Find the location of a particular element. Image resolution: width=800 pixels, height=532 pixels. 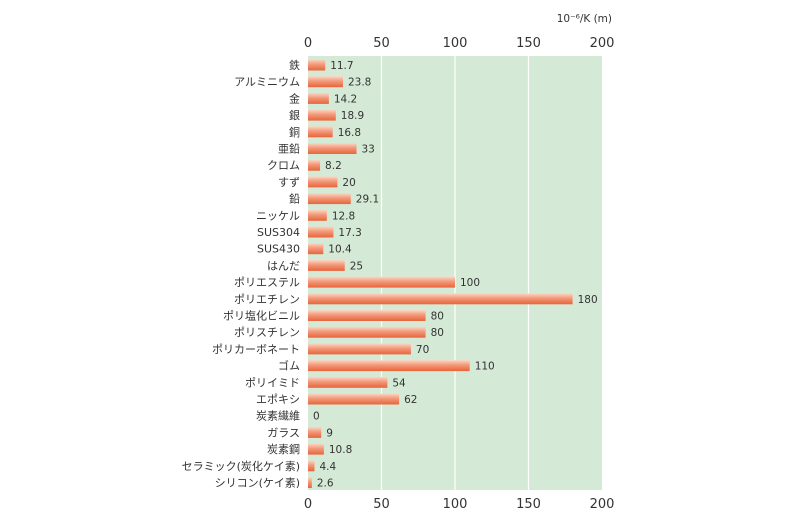

category-label: クロム is located at coordinates (283, 165).